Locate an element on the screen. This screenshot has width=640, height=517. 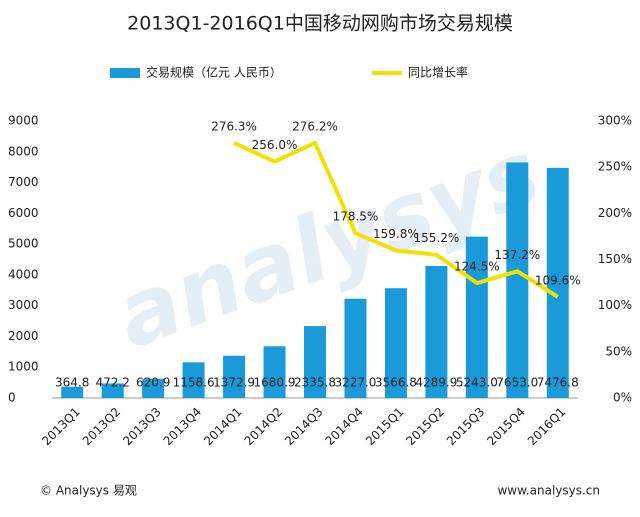
x-tick-label: 2013Q2 is located at coordinates (102, 427).